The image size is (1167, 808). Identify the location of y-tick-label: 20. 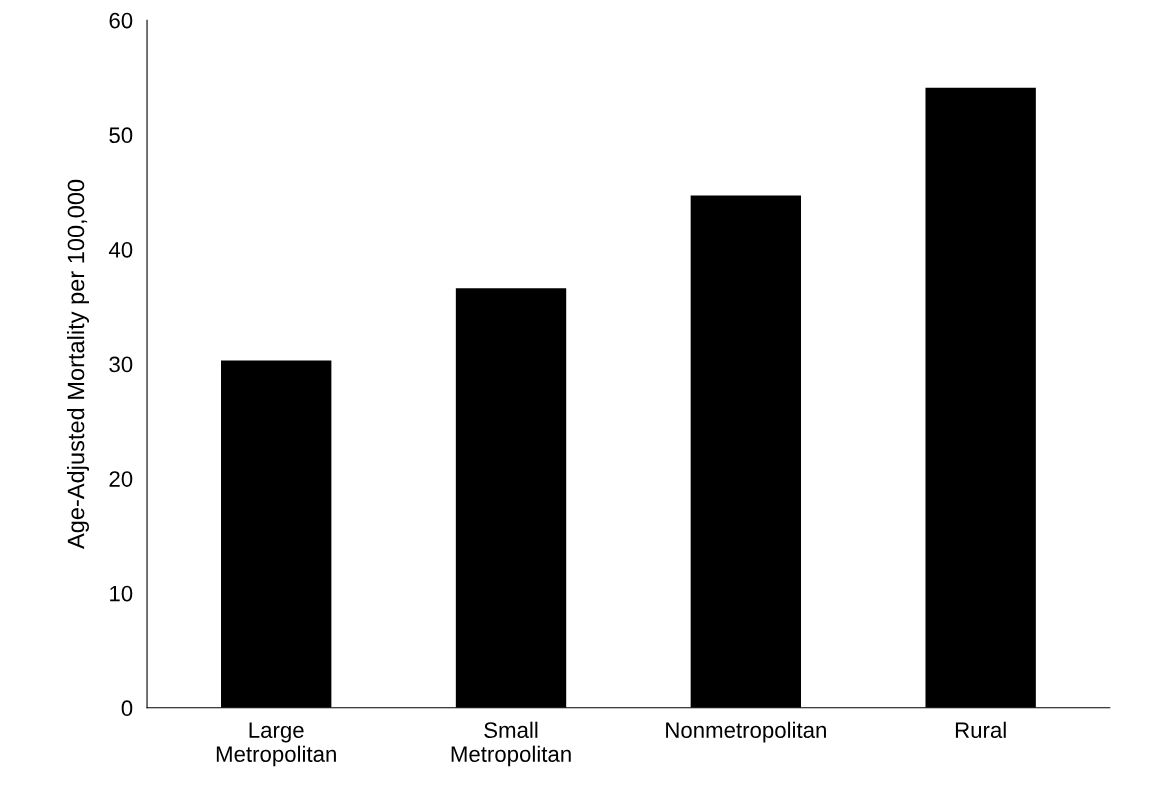
(121, 479).